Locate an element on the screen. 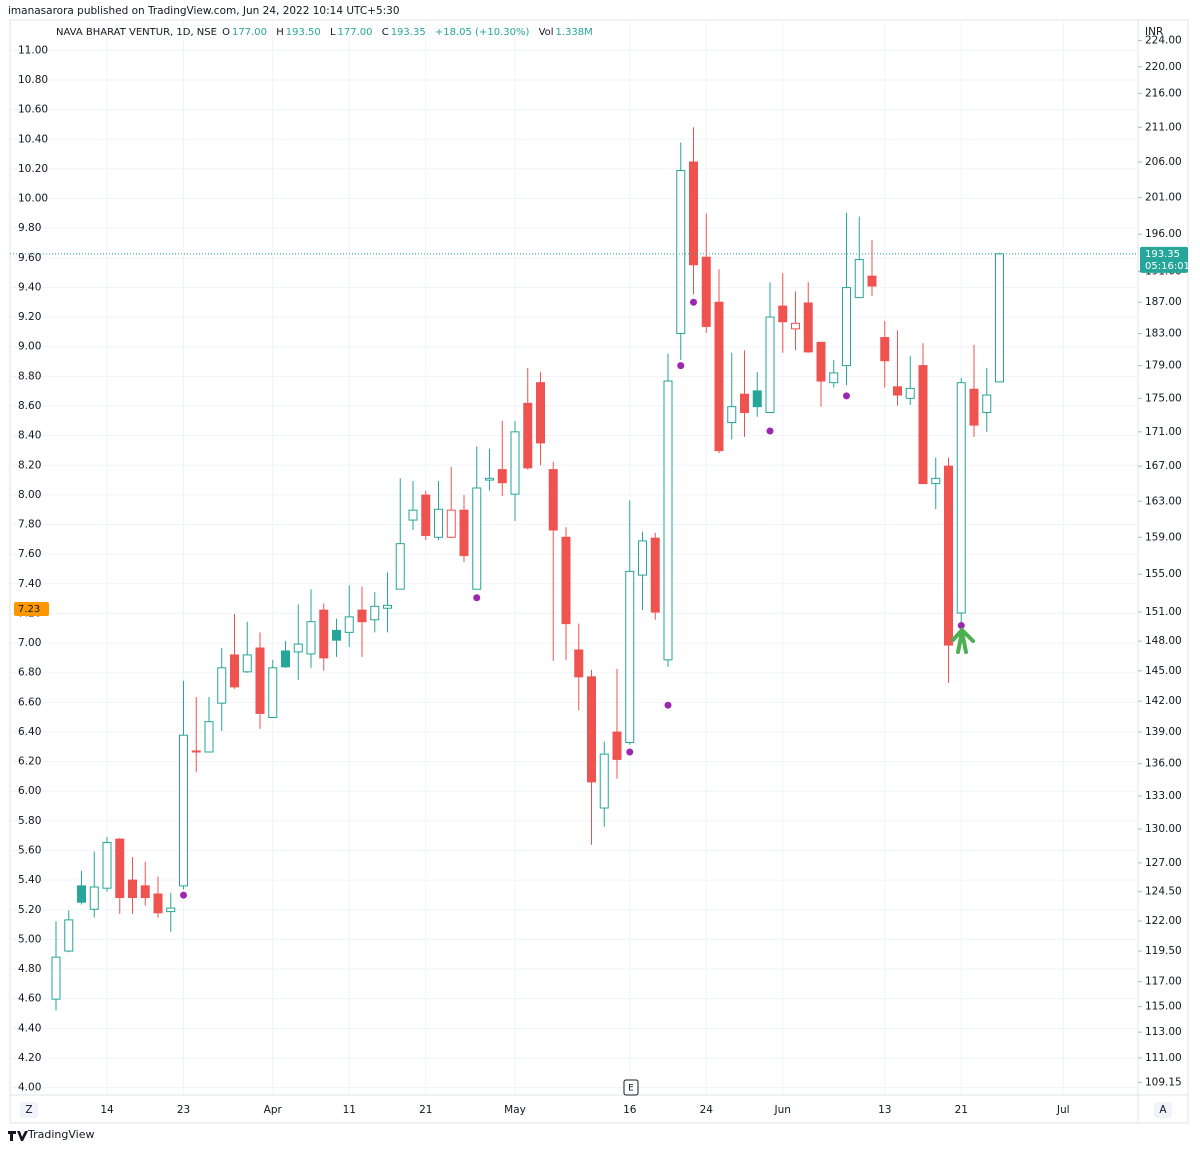 The width and height of the screenshot is (1200, 1150). event-marker-label: E is located at coordinates (631, 1089).